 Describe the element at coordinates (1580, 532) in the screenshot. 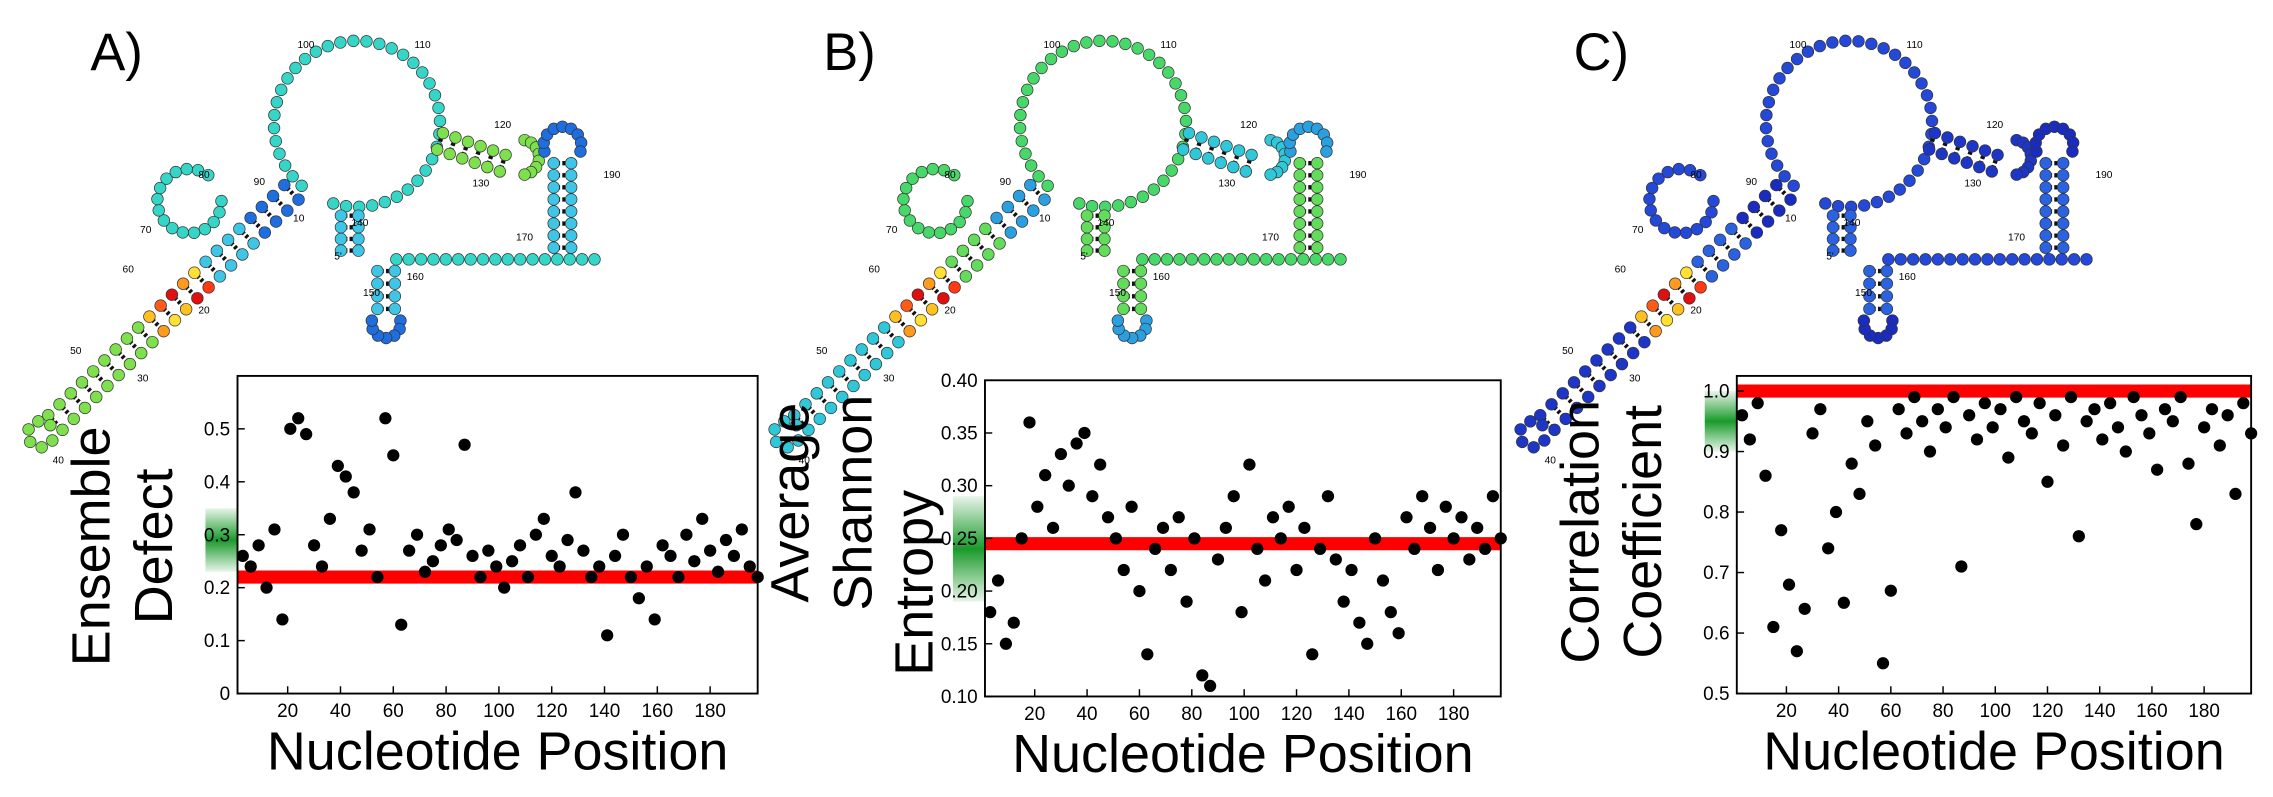

I see `y-axis-label: Correlation` at that location.